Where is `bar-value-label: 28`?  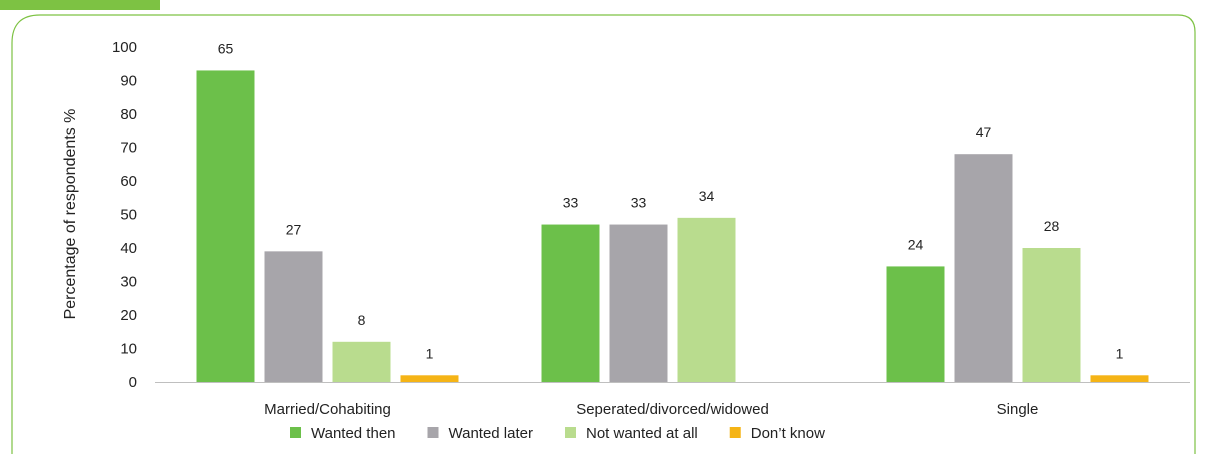
bar-value-label: 28 is located at coordinates (1052, 226).